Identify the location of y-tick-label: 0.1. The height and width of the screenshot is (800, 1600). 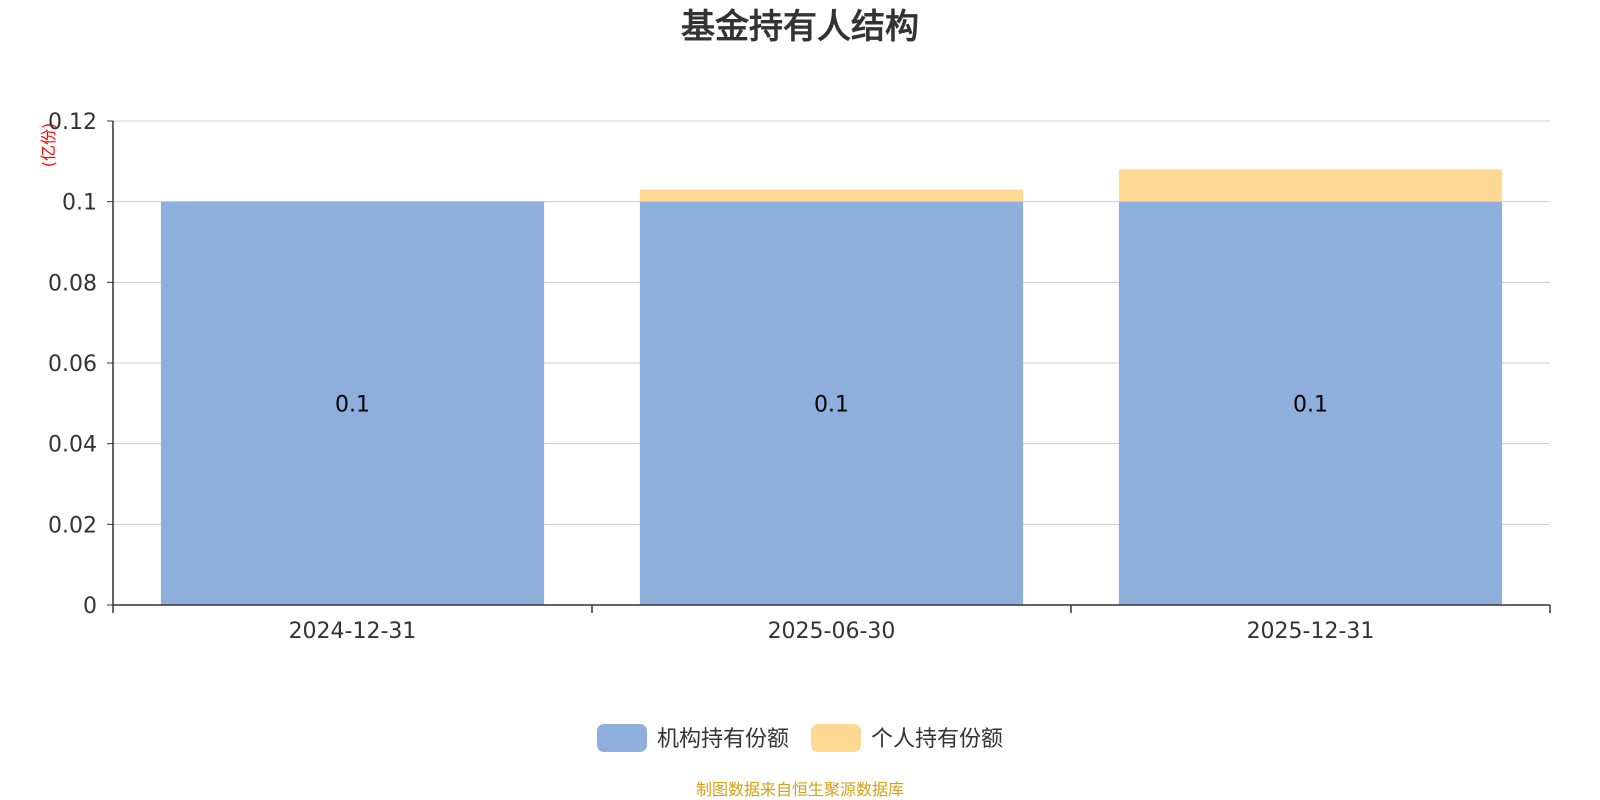
(79, 203).